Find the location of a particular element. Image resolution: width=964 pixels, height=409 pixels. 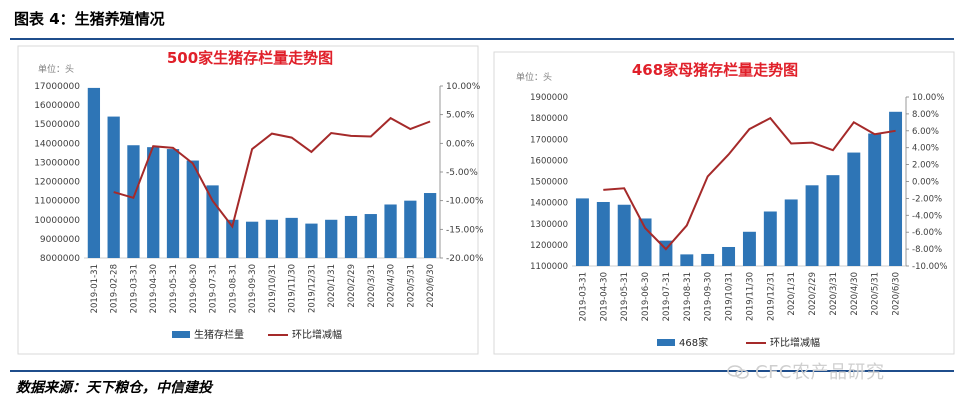

right-tick-label: 6.00% is located at coordinates (925, 132).